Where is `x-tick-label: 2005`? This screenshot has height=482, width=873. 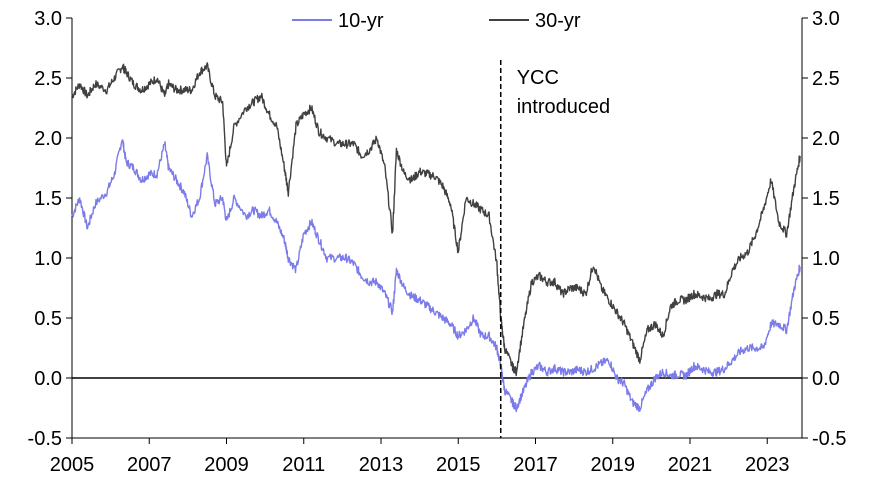
x-tick-label: 2005 is located at coordinates (72, 465).